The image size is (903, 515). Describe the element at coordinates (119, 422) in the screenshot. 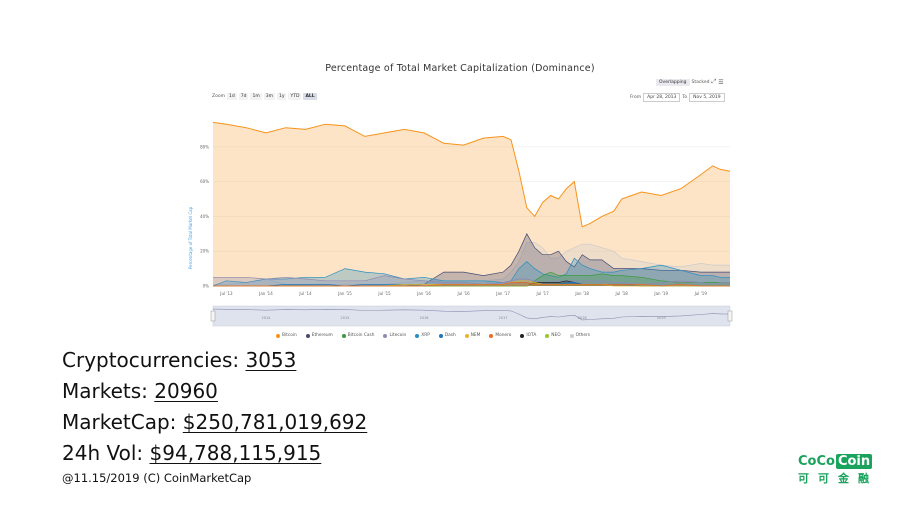

I see `marketcap-label: MarketCap:` at that location.